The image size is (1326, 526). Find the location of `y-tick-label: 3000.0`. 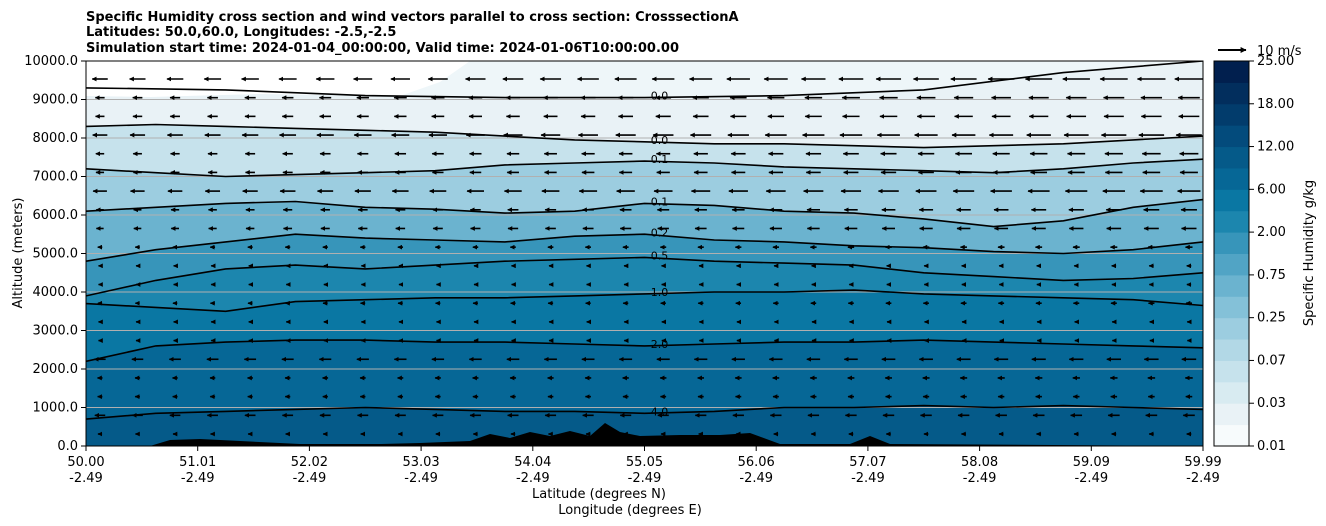

y-tick-label: 3000.0 is located at coordinates (56, 331).